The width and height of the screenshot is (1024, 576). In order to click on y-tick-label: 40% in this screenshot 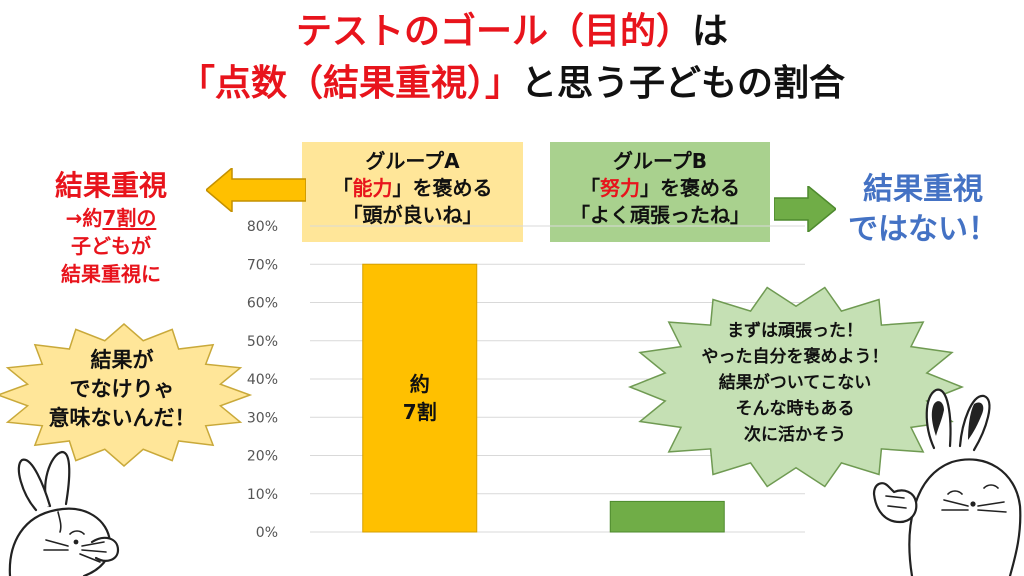, I will do `click(262, 380)`.